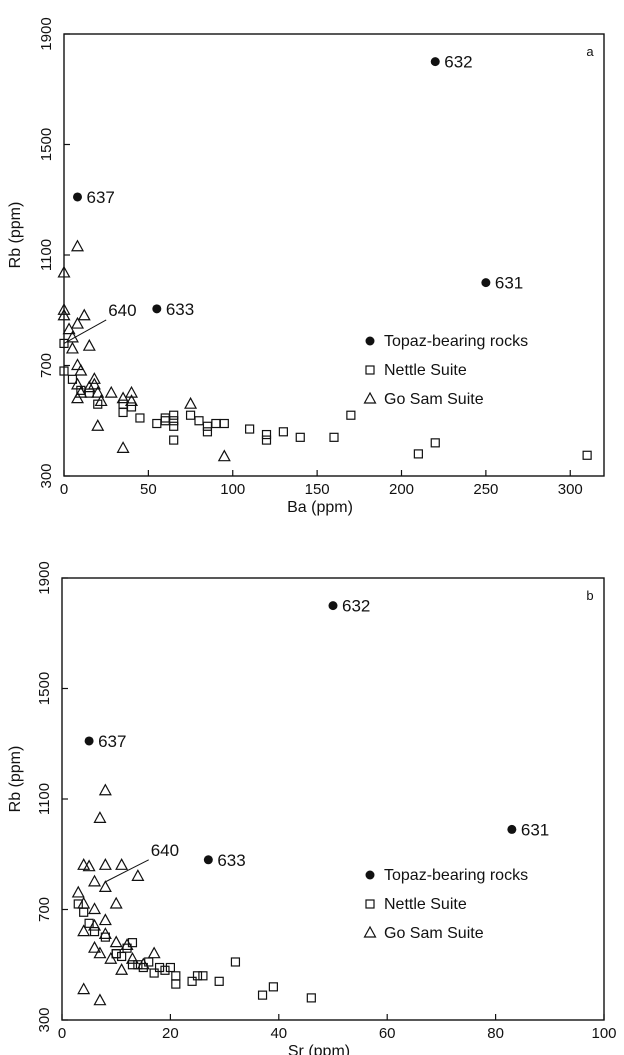 Image resolution: width=624 pixels, height=1055 pixels. What do you see at coordinates (495, 1033) in the screenshot?
I see `panel-b-x-tick-label: 80` at bounding box center [495, 1033].